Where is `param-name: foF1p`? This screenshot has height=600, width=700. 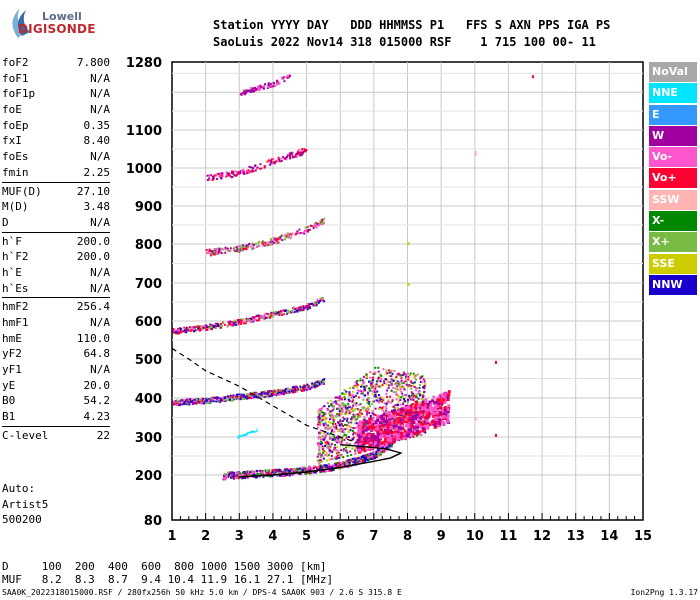 param-name: foF1p is located at coordinates (19, 94).